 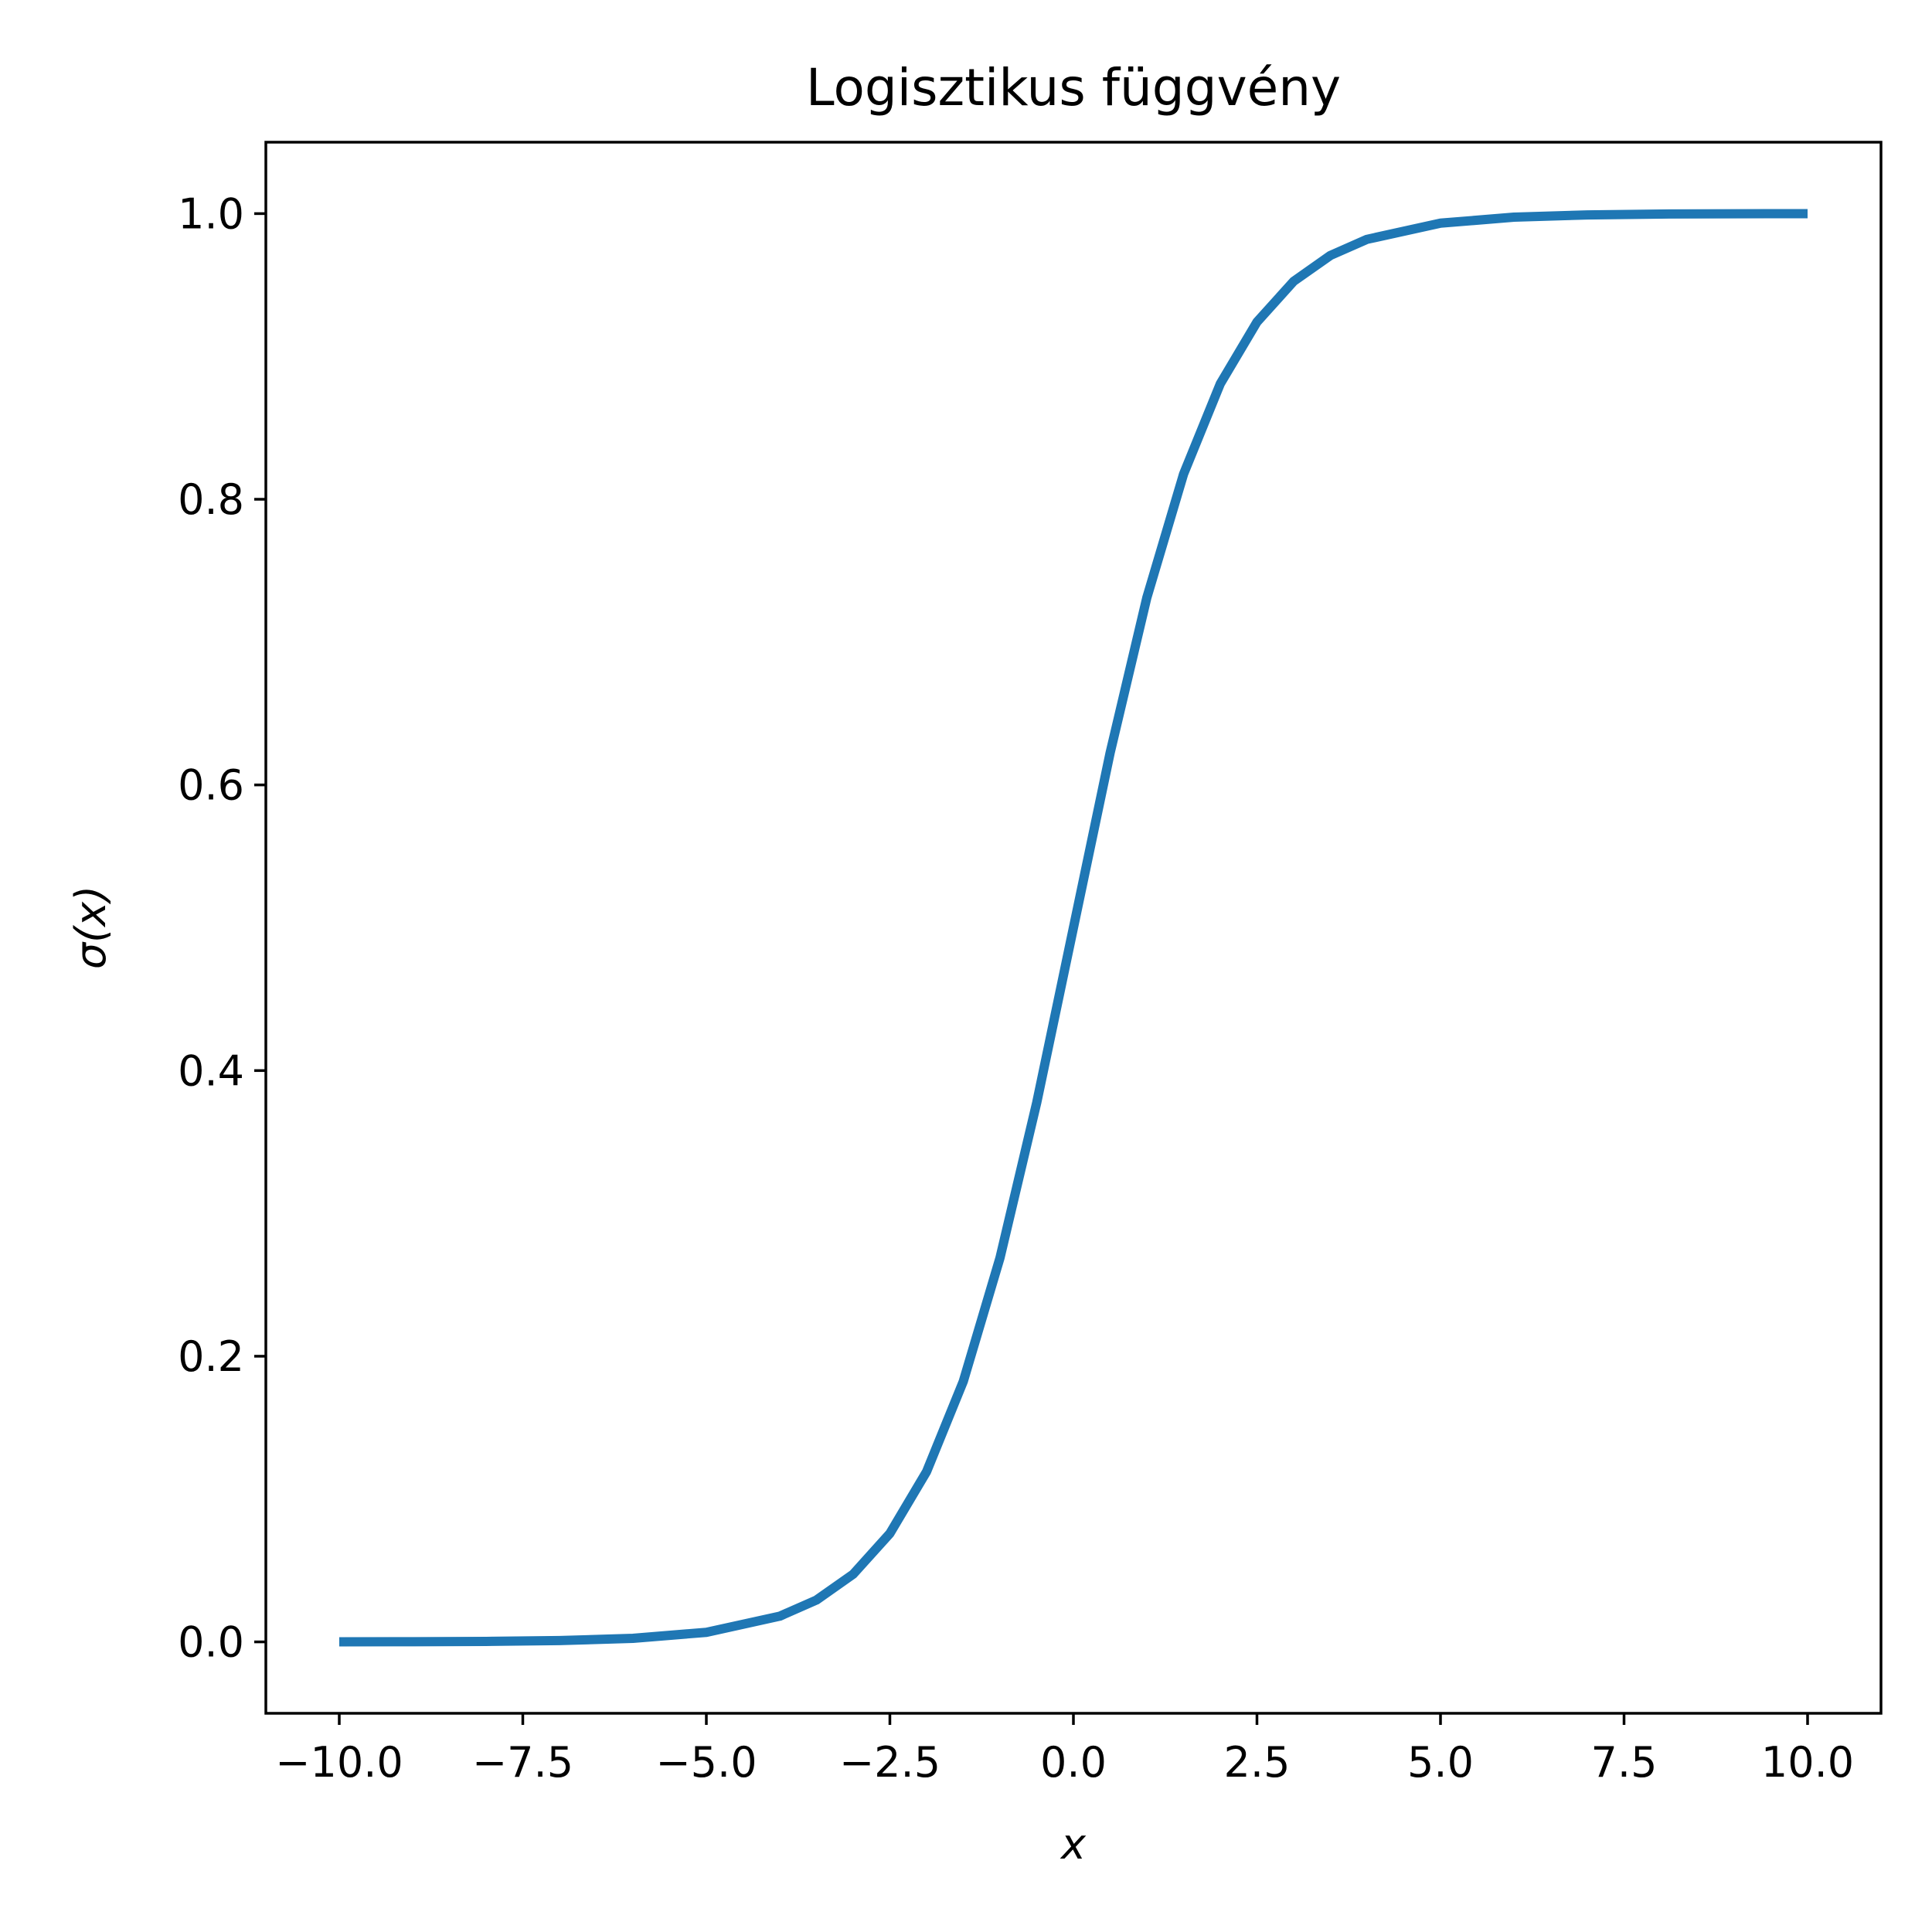 I want to click on y-axis: 0.0 0.2 0.4 0.6 0.8 1.0, so click(x=222, y=928).